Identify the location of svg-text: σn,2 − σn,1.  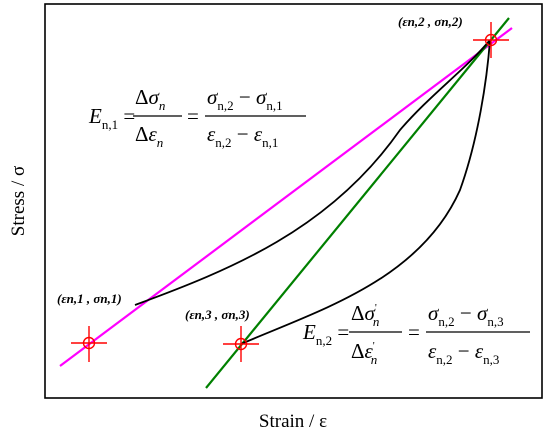
(245, 99).